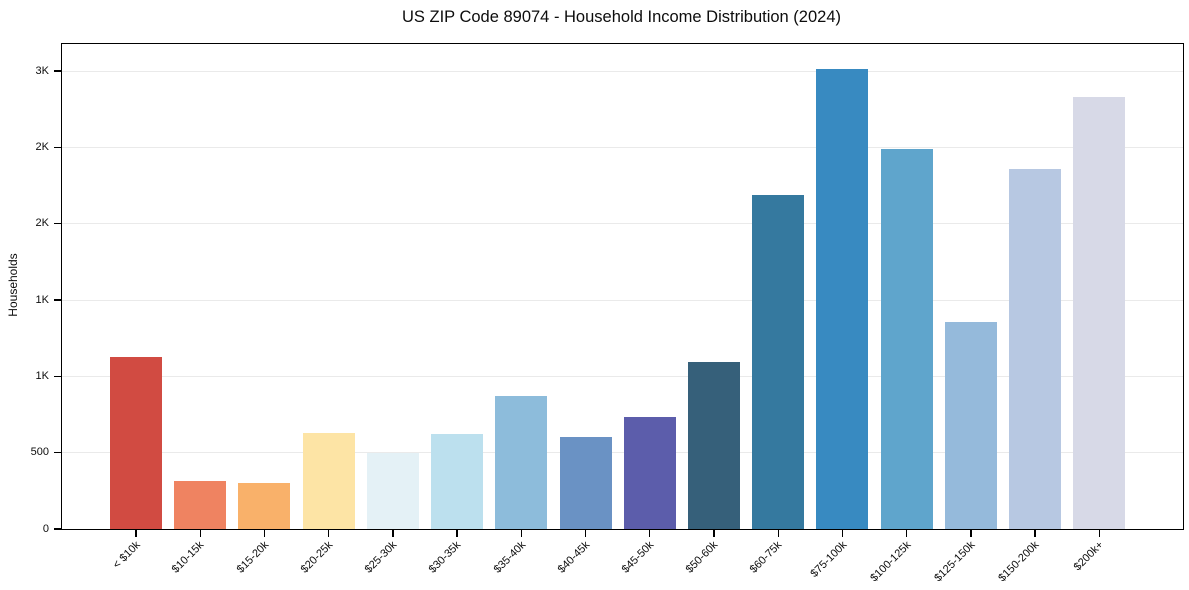 The height and width of the screenshot is (590, 1189). I want to click on bar-15-20k, so click(264, 506).